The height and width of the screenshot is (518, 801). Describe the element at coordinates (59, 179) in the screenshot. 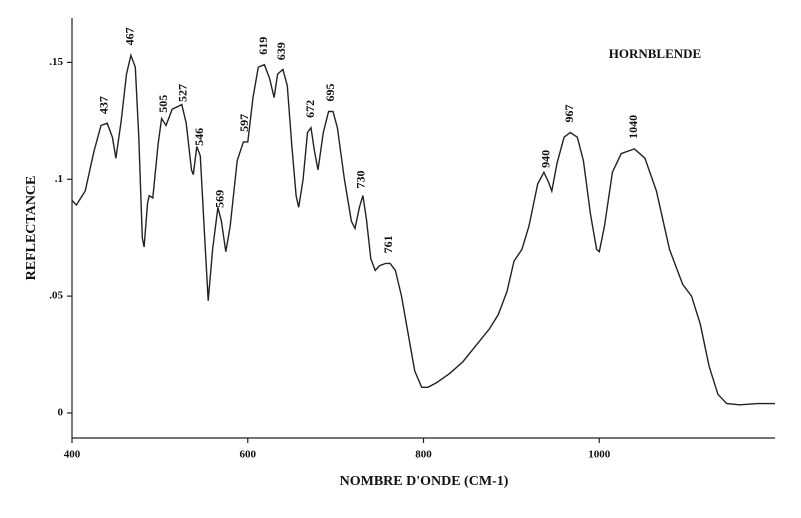

I see `y-tick-label: .1` at that location.